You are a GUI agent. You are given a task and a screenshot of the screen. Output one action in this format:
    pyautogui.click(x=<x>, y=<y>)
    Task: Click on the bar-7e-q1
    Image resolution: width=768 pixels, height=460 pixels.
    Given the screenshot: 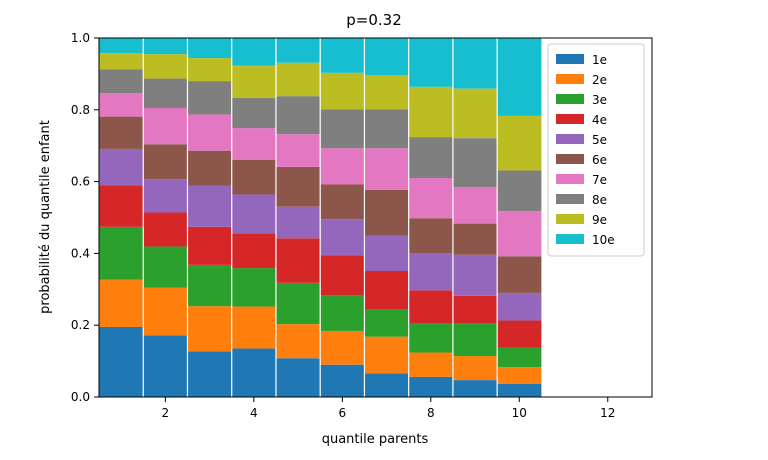 What is the action you would take?
    pyautogui.click(x=121, y=105)
    